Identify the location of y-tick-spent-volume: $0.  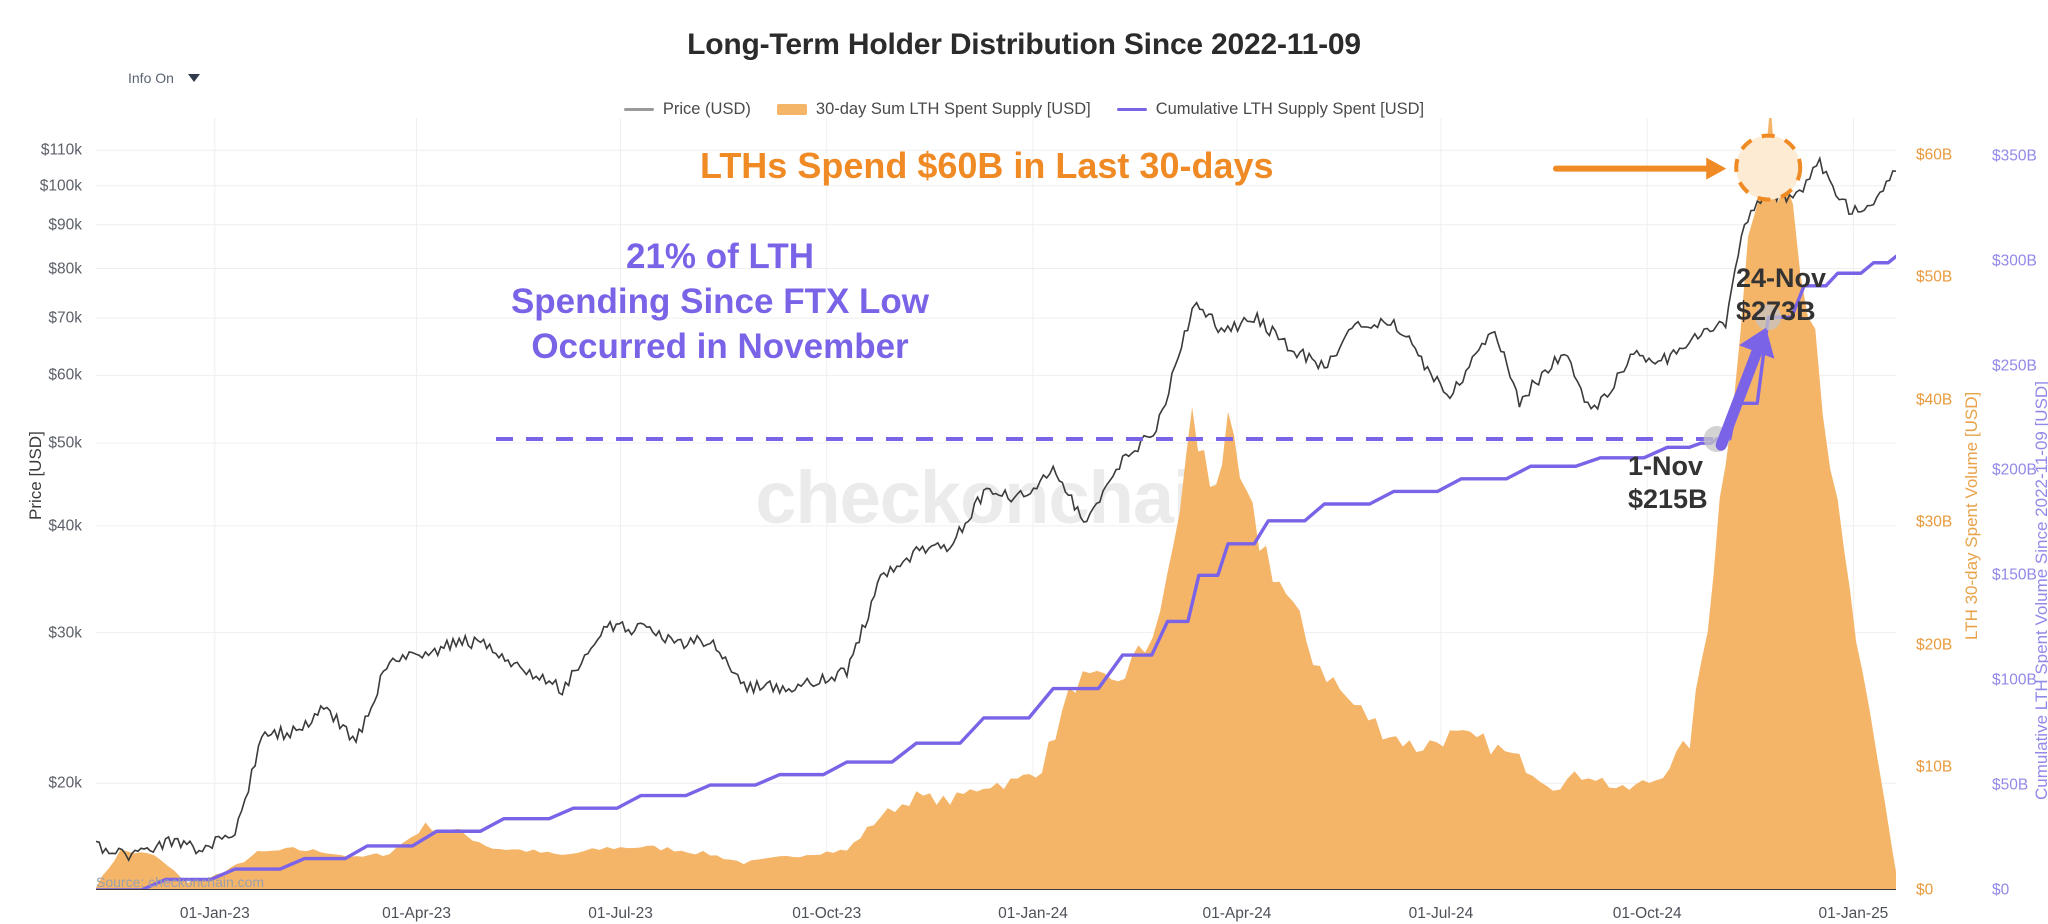
(1925, 890).